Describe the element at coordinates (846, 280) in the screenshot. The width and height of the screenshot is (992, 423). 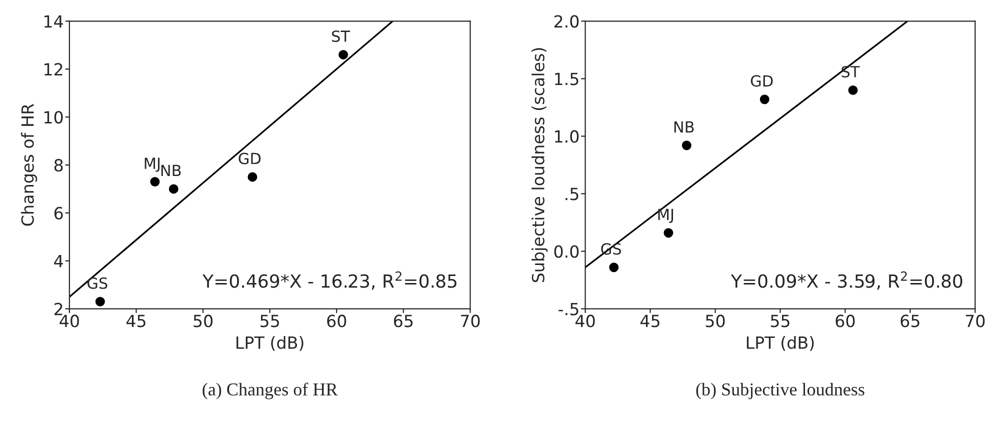
I see `annotation: Y=0.09*X - 3.59, R$^{2}$=0.80` at that location.